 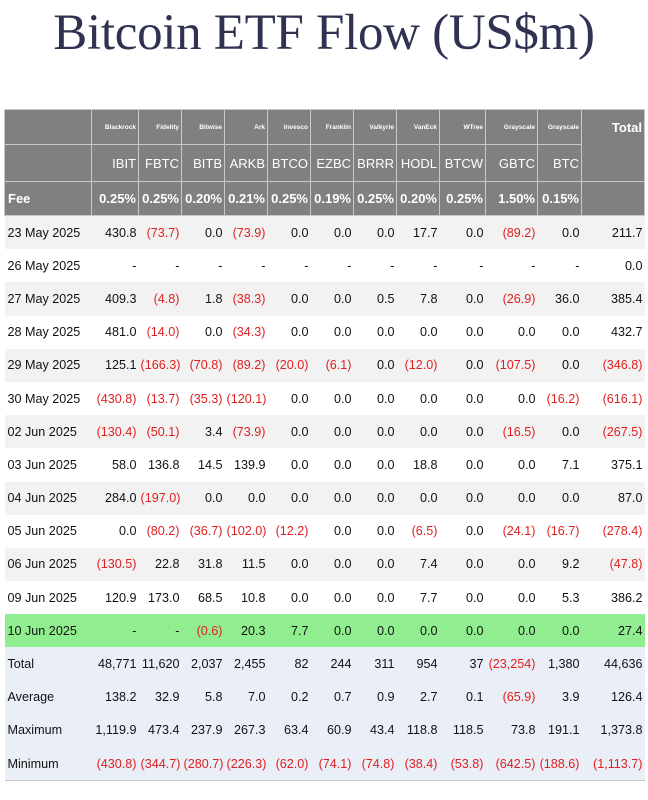 I want to click on issuer-header: Invesco, so click(x=289, y=127).